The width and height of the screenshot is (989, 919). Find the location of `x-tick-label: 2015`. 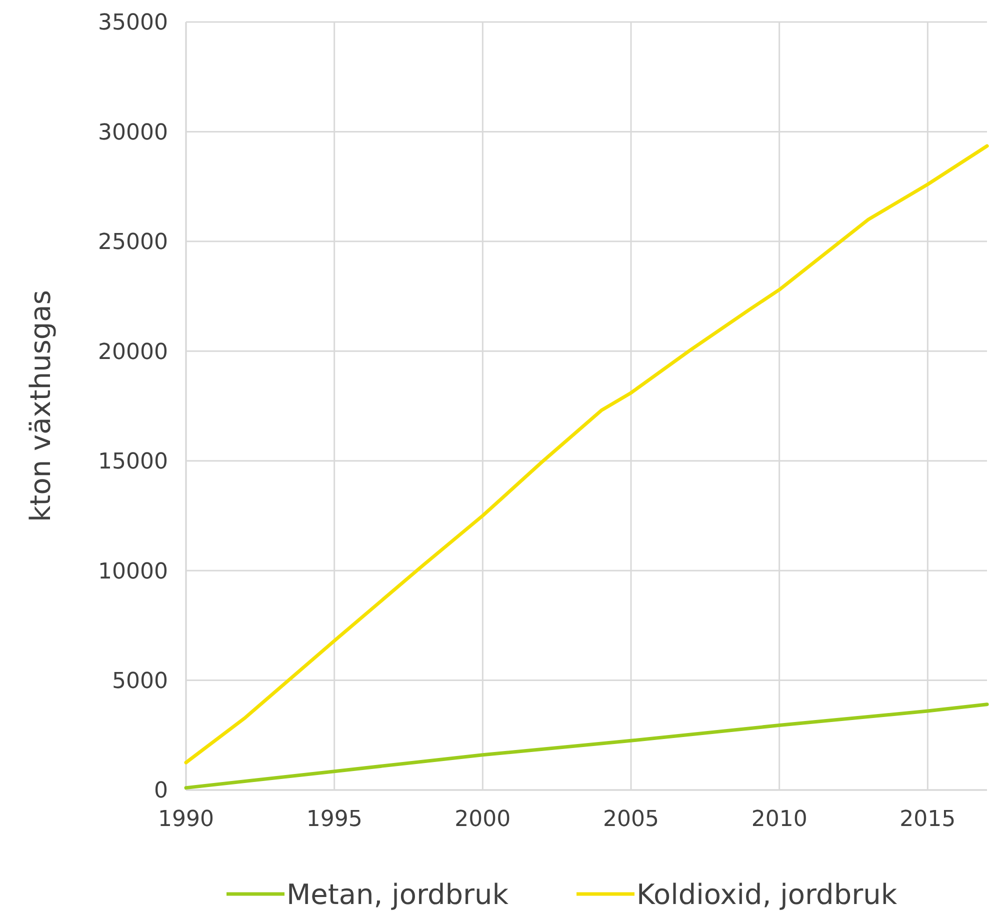

x-tick-label: 2015 is located at coordinates (928, 819).